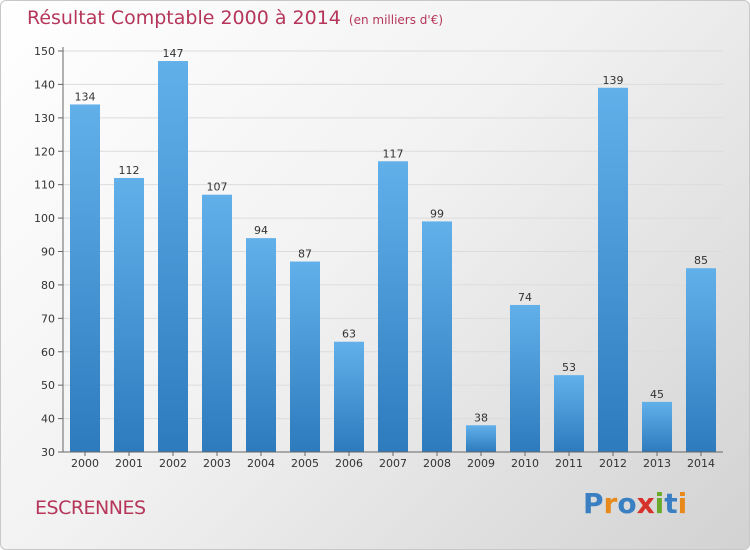 This screenshot has height=550, width=750. What do you see at coordinates (261, 345) in the screenshot?
I see `bar-2004` at bounding box center [261, 345].